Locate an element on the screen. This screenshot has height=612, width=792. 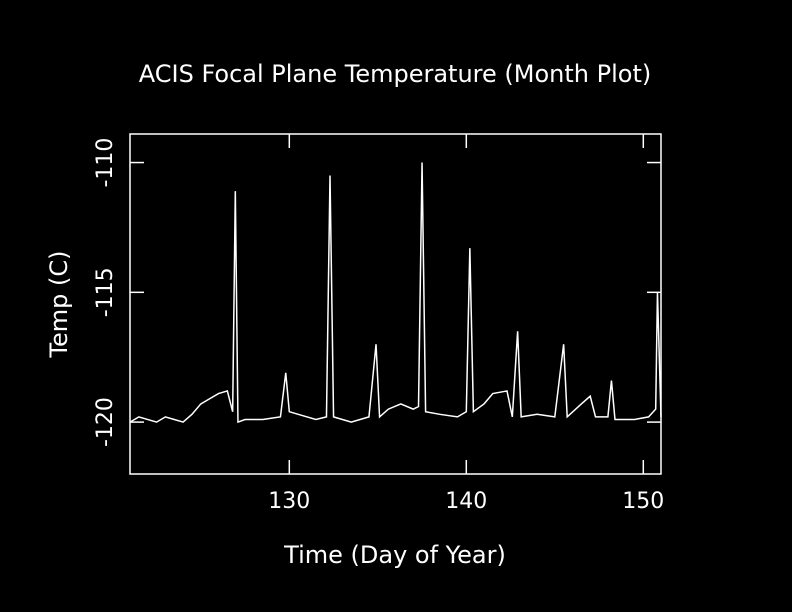
y-tick-label: -120 is located at coordinates (105, 422).